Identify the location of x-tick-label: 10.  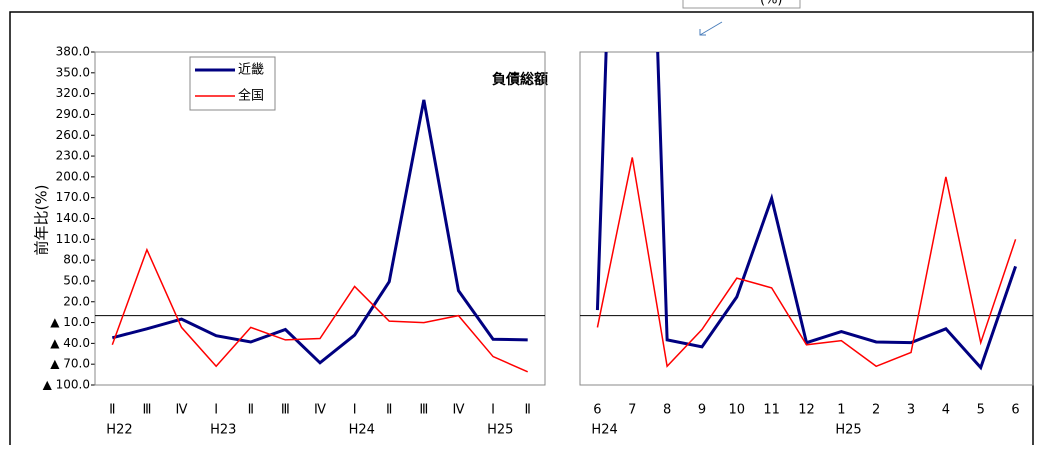
(737, 410).